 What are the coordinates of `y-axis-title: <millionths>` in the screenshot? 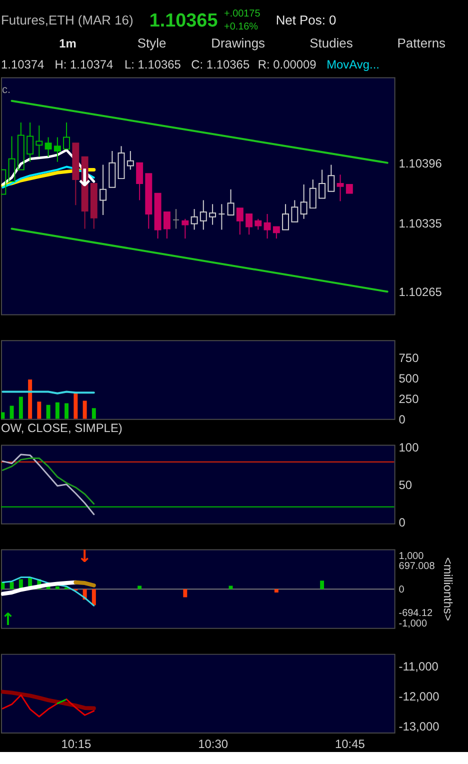 It's located at (447, 589).